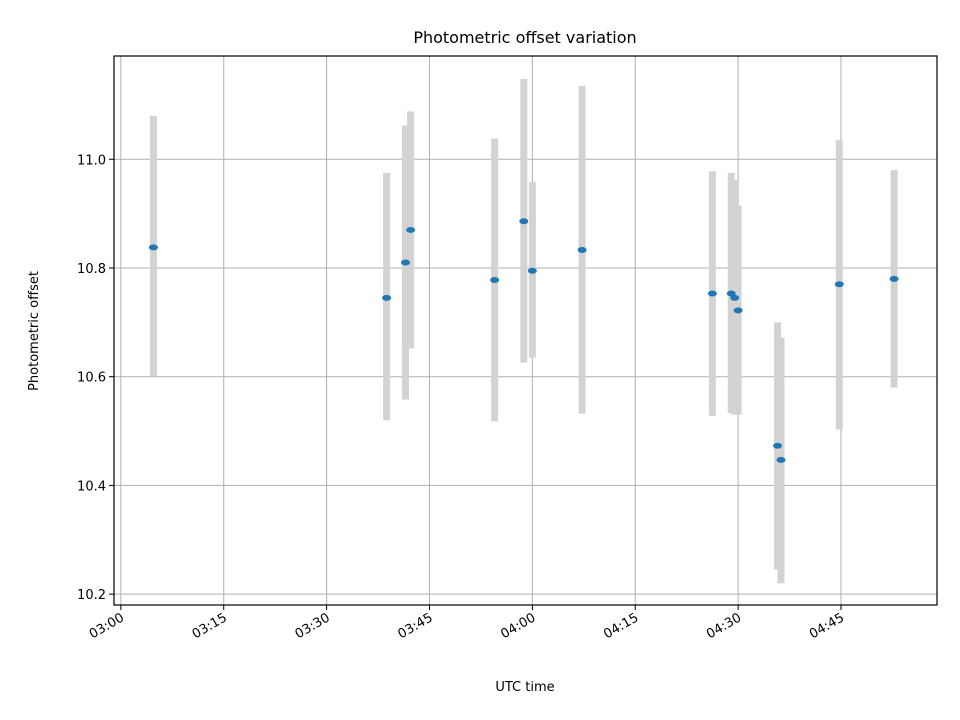 The image size is (960, 720). Describe the element at coordinates (91, 269) in the screenshot. I see `y-tick-label: 10.8` at that location.